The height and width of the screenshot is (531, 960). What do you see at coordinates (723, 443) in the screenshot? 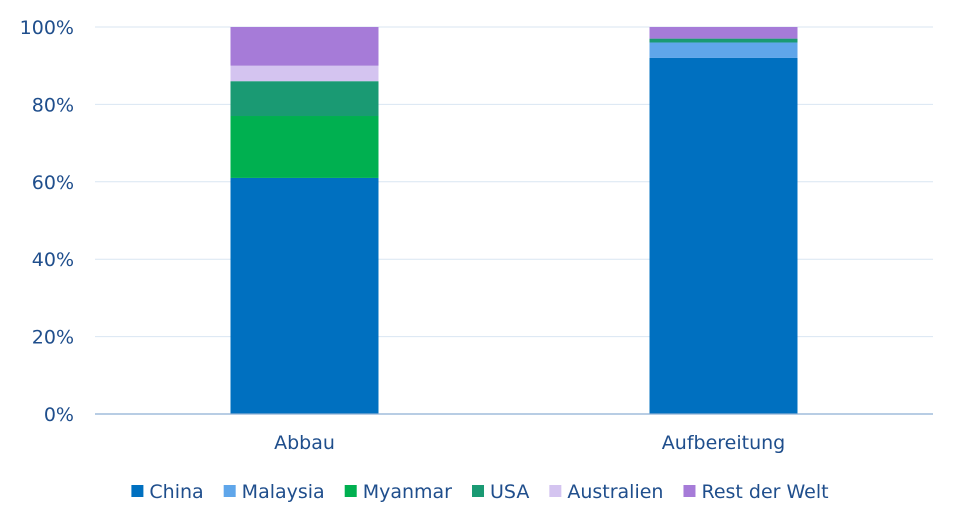
I see `x-category-label: Aufbereitung` at bounding box center [723, 443].